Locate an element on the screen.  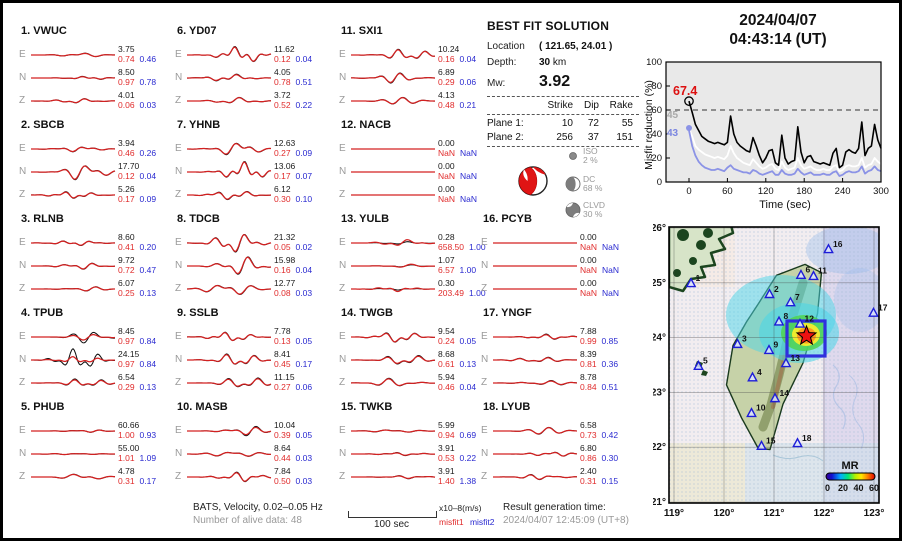
misfit2-value: 0.26 is located at coordinates (148, 152).